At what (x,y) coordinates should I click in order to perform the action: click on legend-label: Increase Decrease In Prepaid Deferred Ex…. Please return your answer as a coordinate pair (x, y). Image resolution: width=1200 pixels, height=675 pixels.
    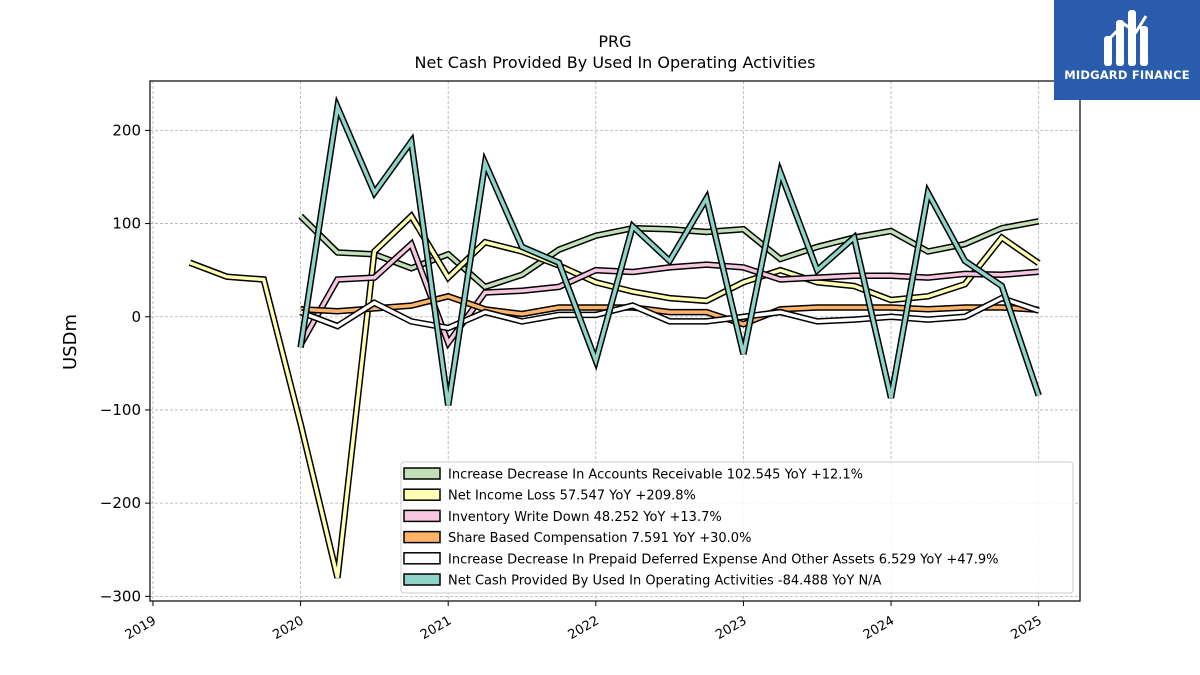
    Looking at the image, I should click on (723, 559).